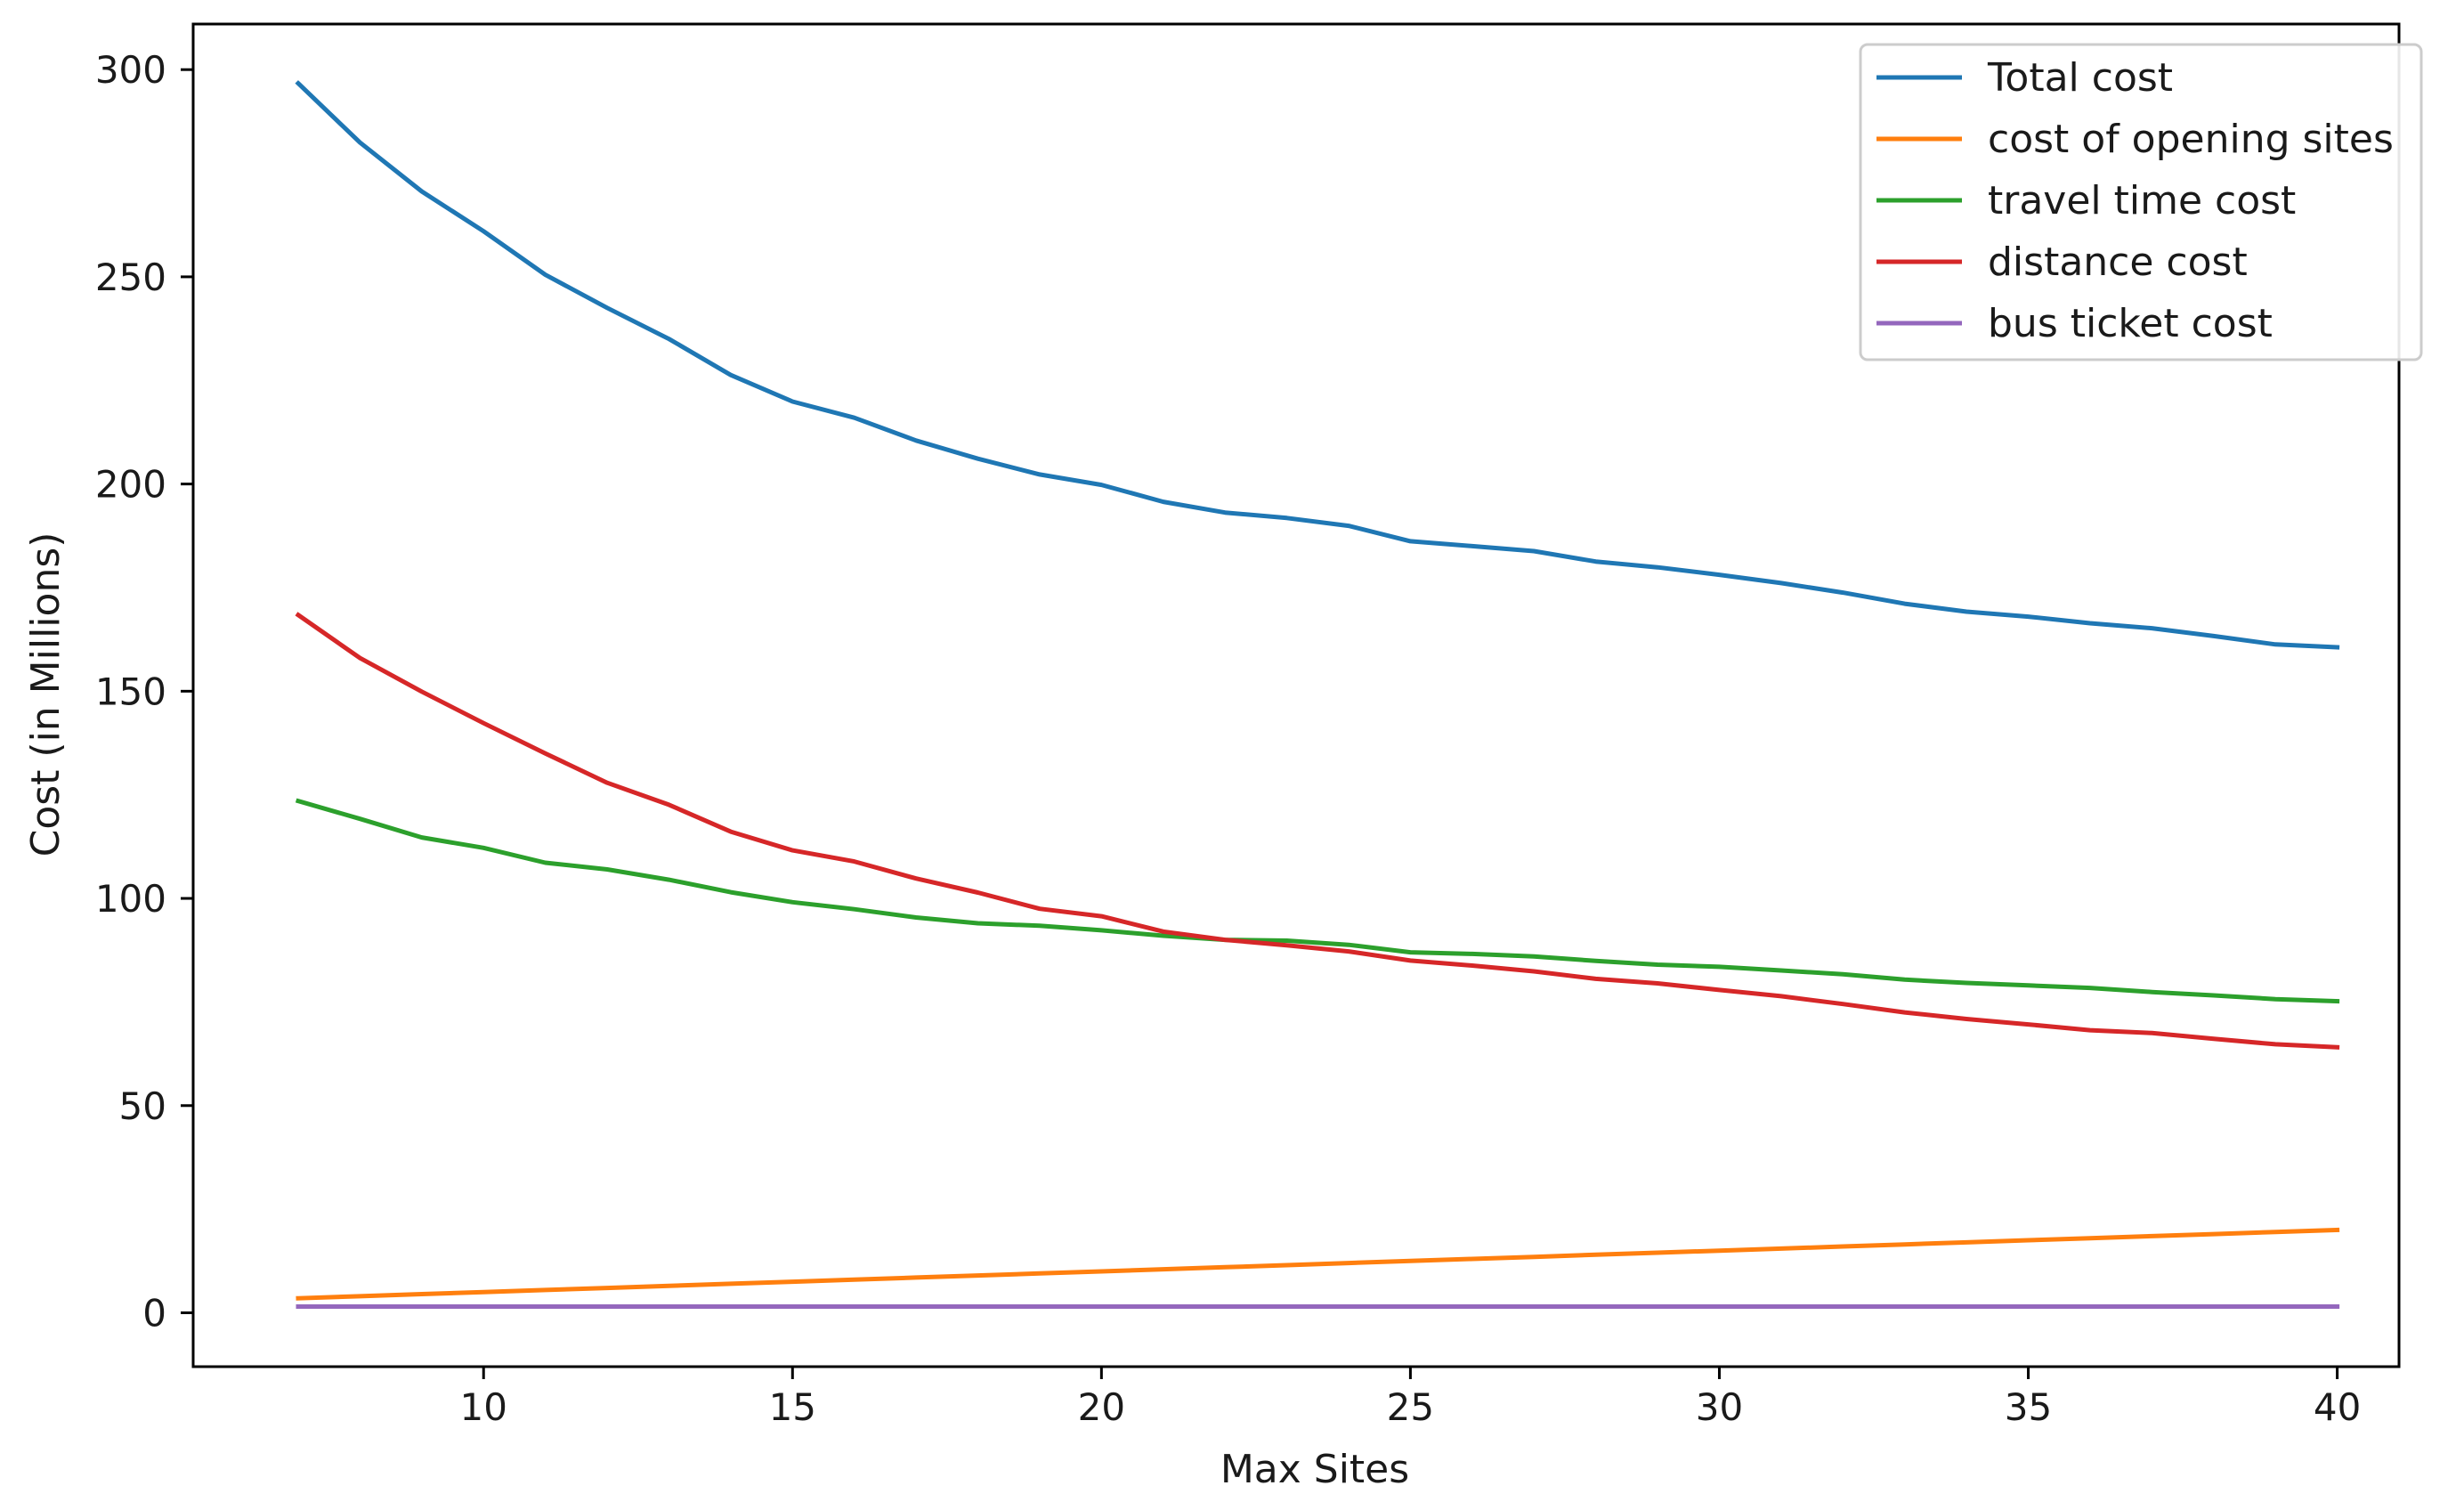  I want to click on legend-label-2: travel time cost, so click(2142, 201).